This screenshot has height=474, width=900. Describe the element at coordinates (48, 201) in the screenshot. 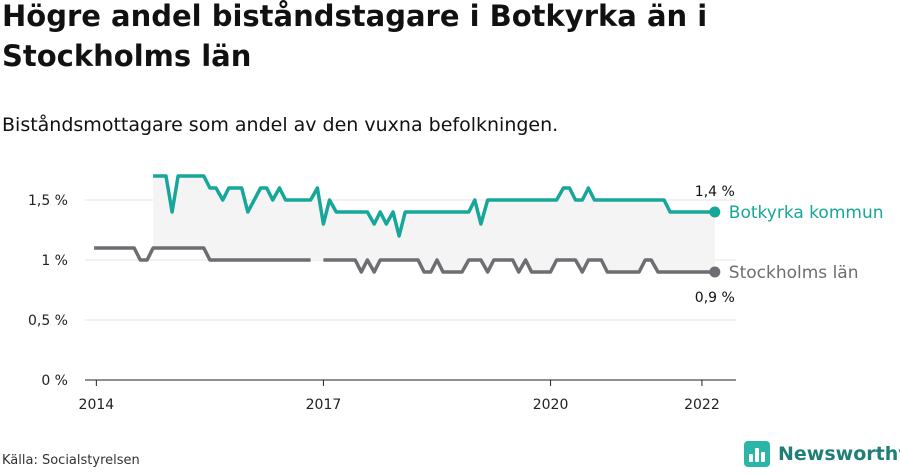

I see `y-tick-label: 1,5 %` at that location.